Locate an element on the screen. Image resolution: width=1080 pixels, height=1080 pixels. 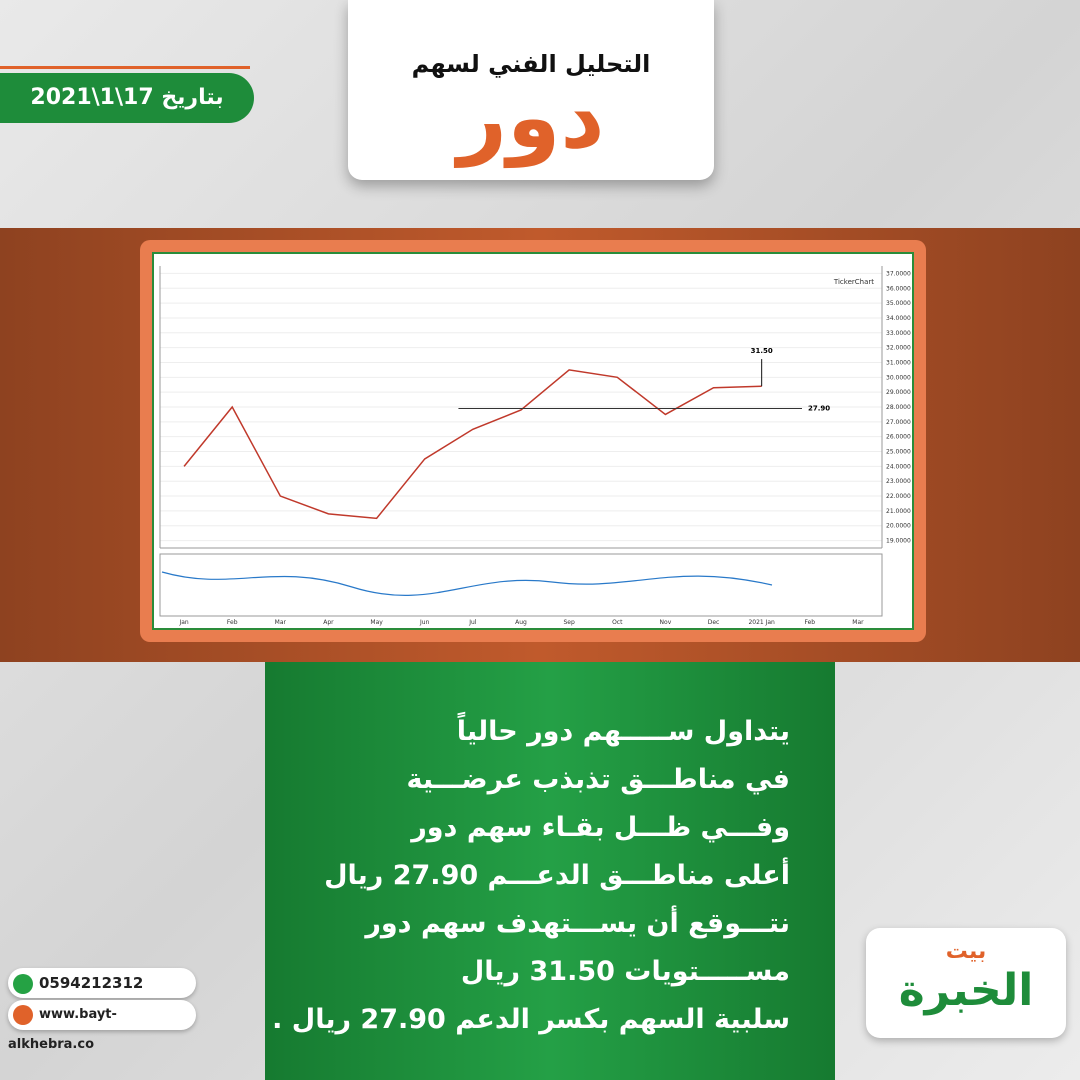
date-rule is located at coordinates (125, 67).